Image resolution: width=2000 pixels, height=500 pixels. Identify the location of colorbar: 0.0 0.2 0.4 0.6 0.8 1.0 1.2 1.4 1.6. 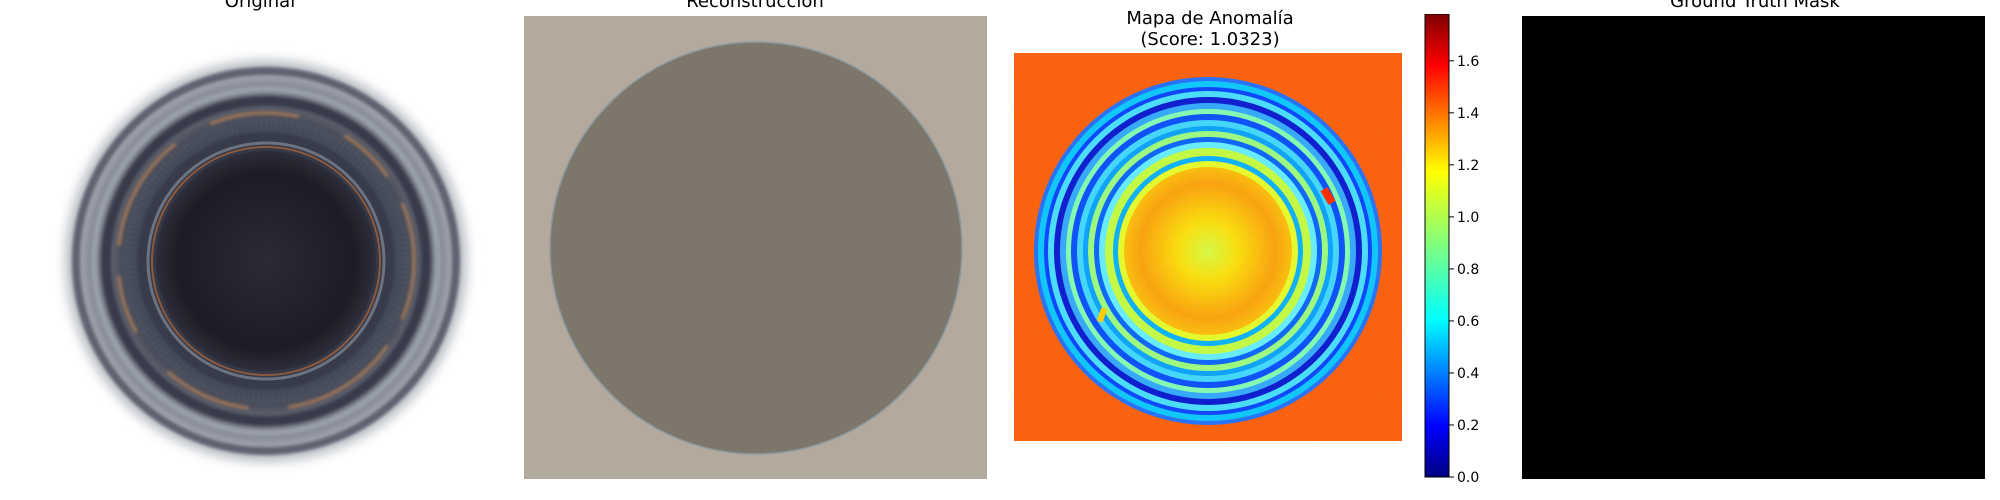
(1455, 249).